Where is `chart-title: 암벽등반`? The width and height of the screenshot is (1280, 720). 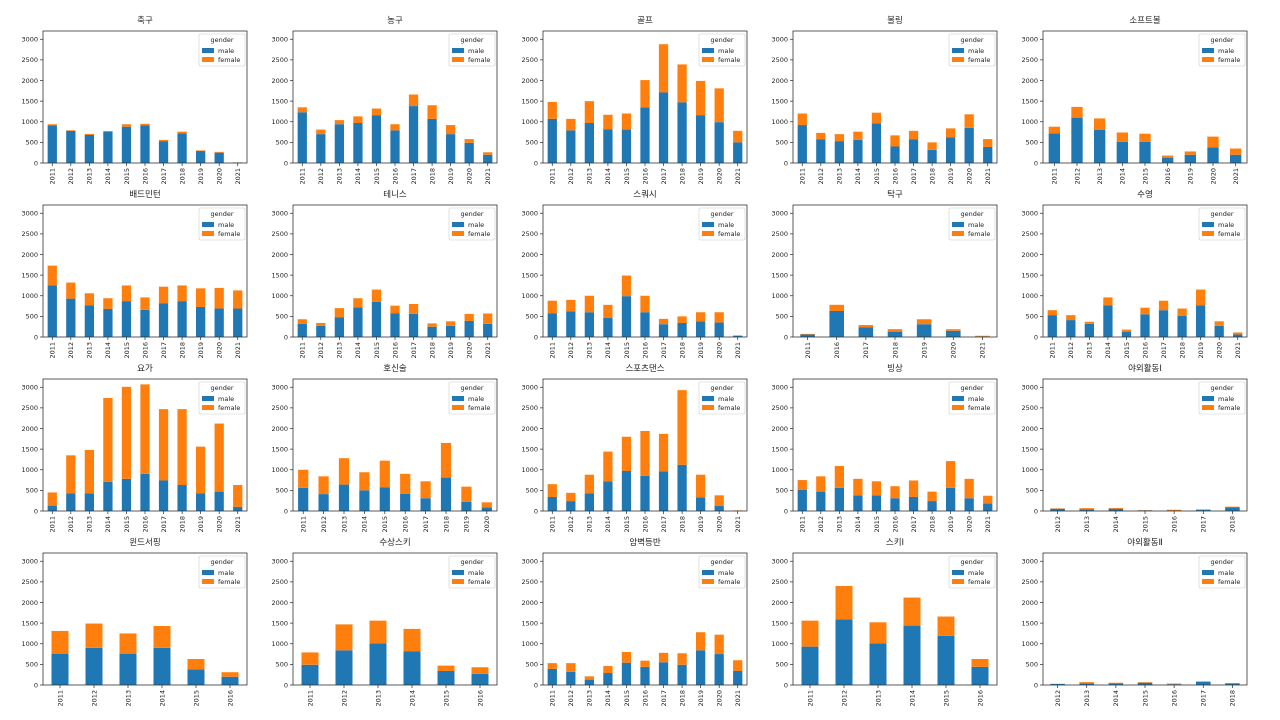 chart-title: 암벽등반 is located at coordinates (644, 542).